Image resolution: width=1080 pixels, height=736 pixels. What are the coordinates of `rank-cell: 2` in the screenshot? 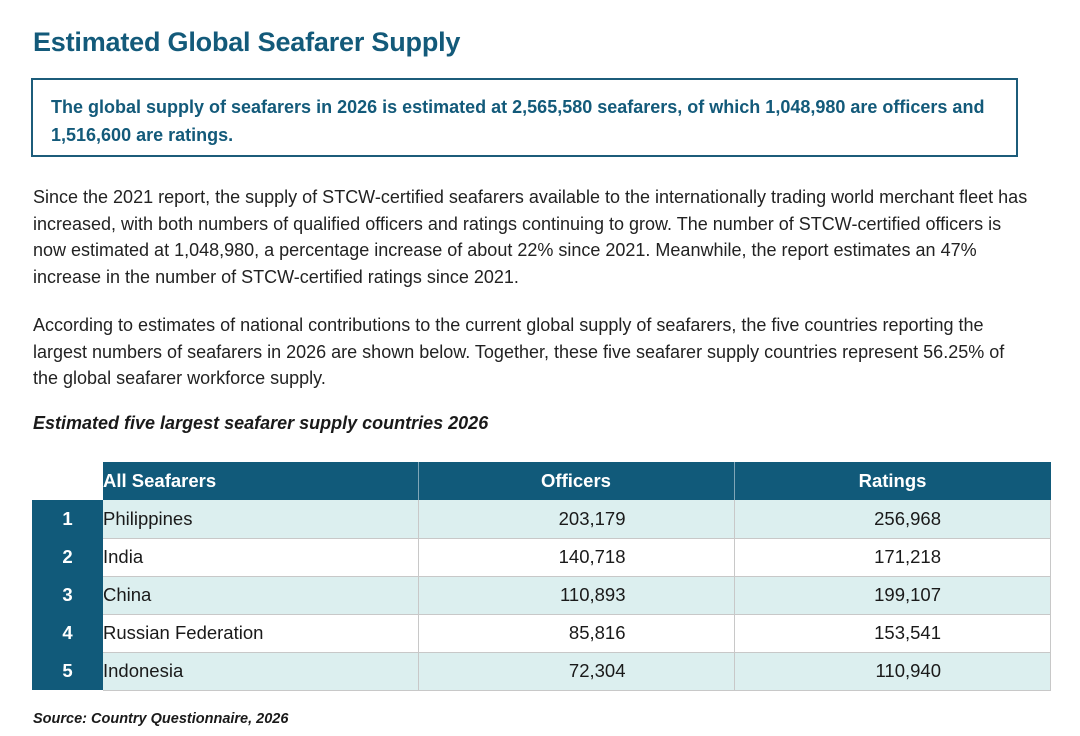 It's located at (67, 557).